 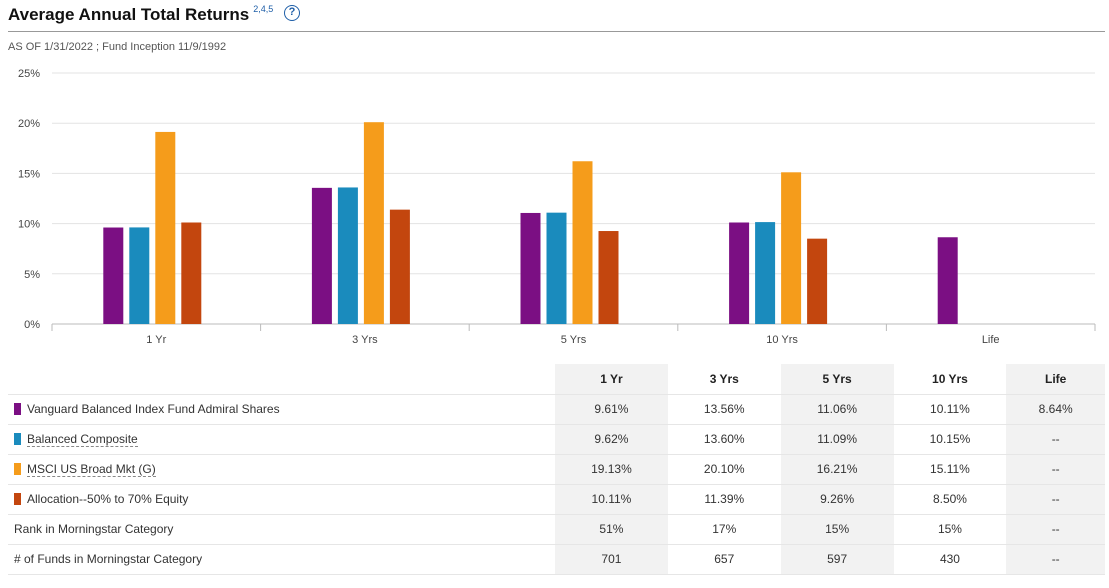 I want to click on value-cell: 8.64%, so click(x=1055, y=409).